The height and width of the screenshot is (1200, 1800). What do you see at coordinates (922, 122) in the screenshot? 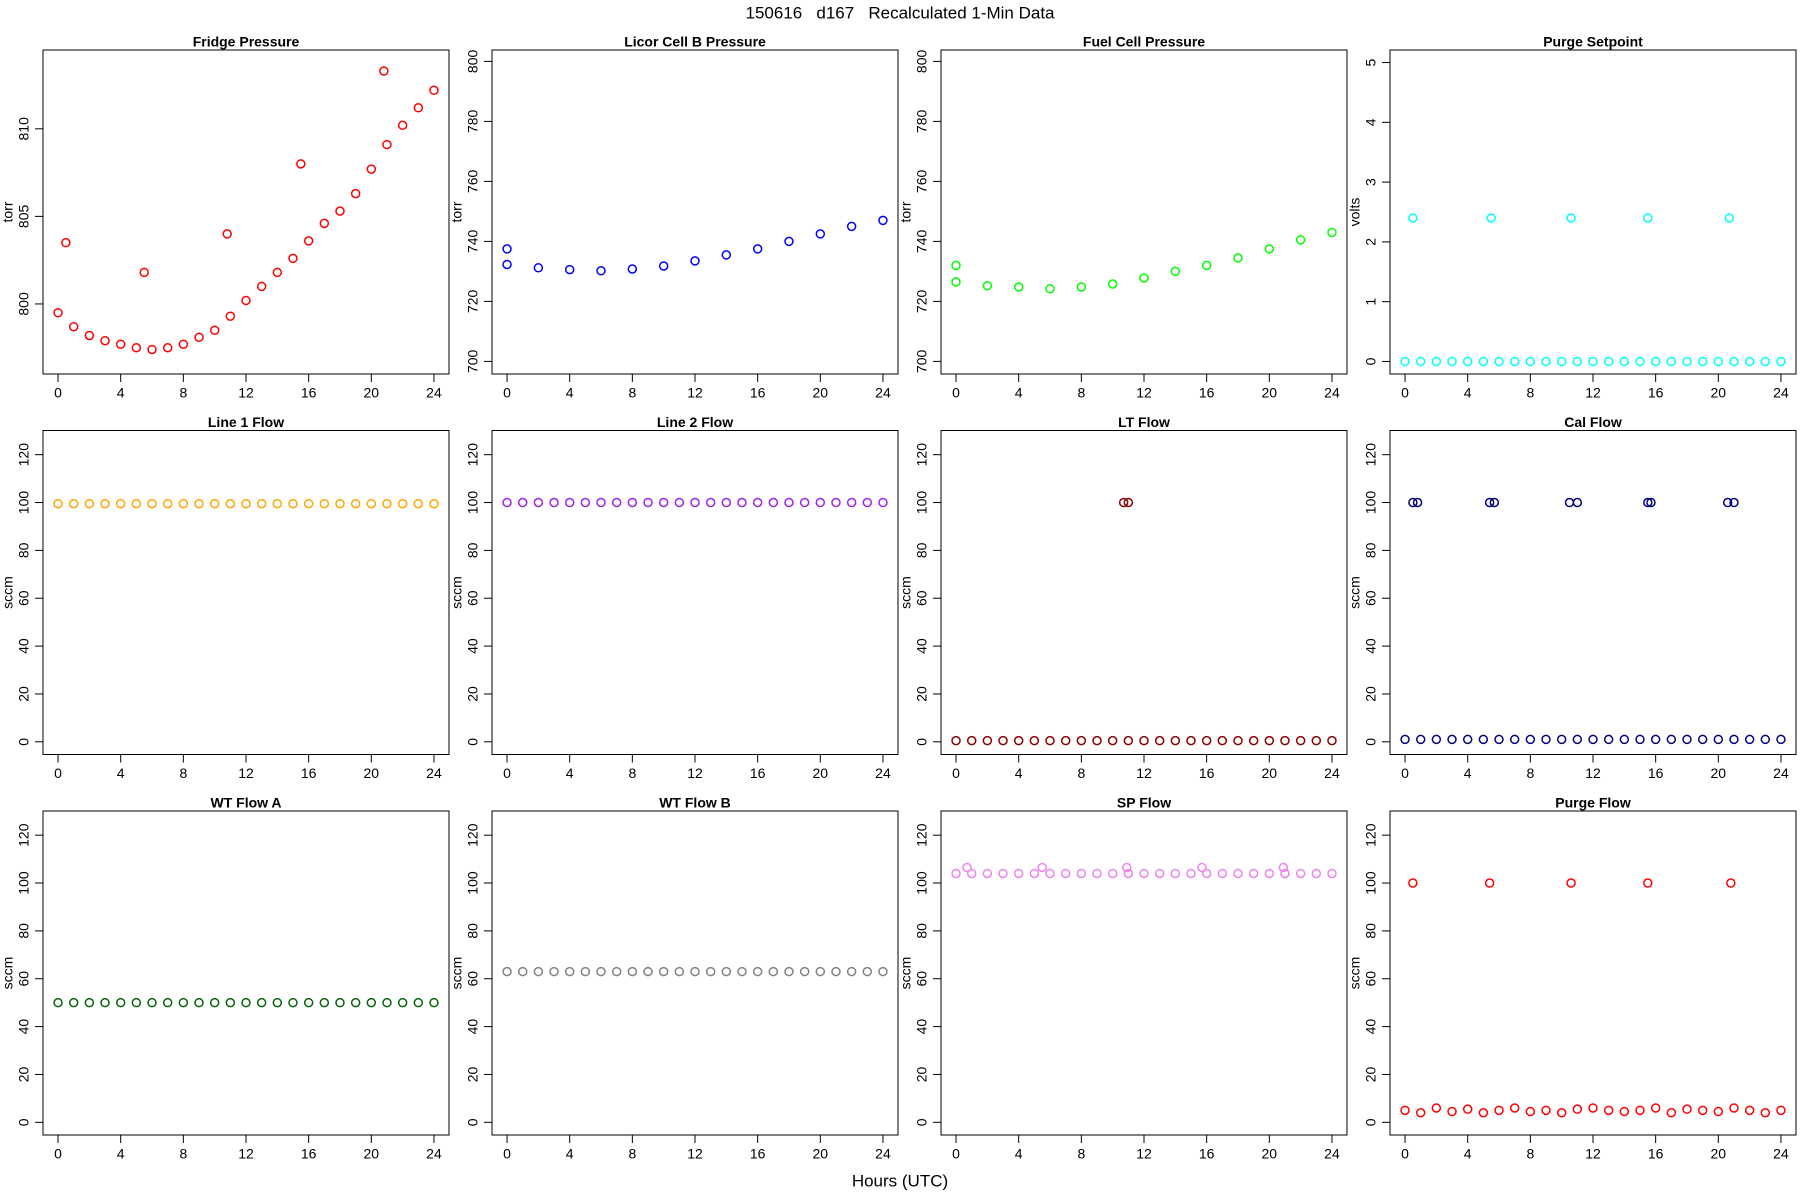
I see `y-tick-label: 780` at bounding box center [922, 122].